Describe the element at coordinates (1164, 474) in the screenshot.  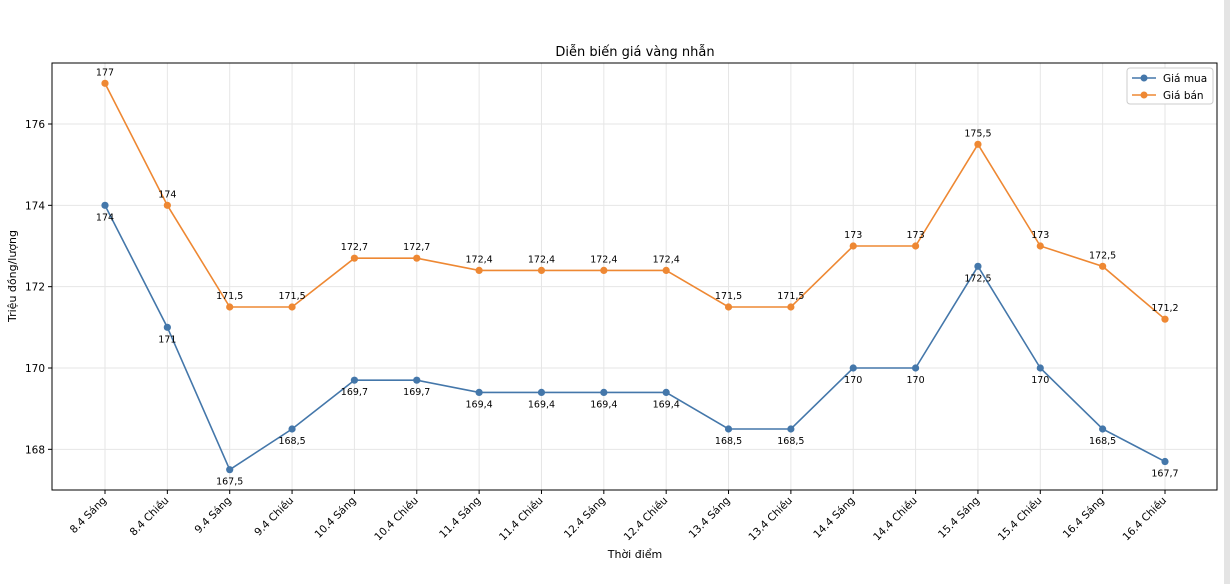
I see `data-label-gia-mua: 167,7` at that location.